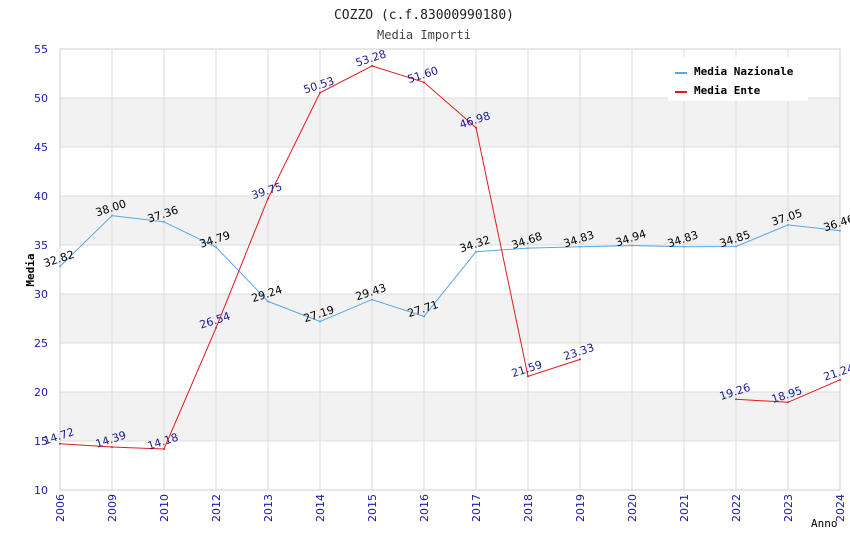 The width and height of the screenshot is (850, 550). I want to click on chart-subtitle: Media Importi, so click(424, 35).